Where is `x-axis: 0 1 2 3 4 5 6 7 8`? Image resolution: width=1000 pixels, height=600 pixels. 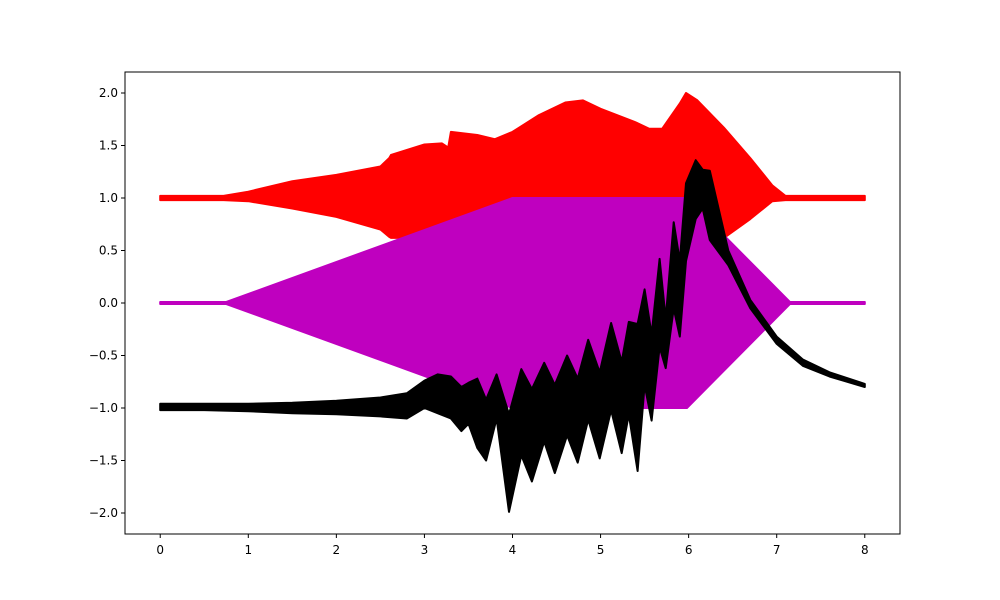 x-axis: 0 1 2 3 4 5 6 7 8 is located at coordinates (512, 545).